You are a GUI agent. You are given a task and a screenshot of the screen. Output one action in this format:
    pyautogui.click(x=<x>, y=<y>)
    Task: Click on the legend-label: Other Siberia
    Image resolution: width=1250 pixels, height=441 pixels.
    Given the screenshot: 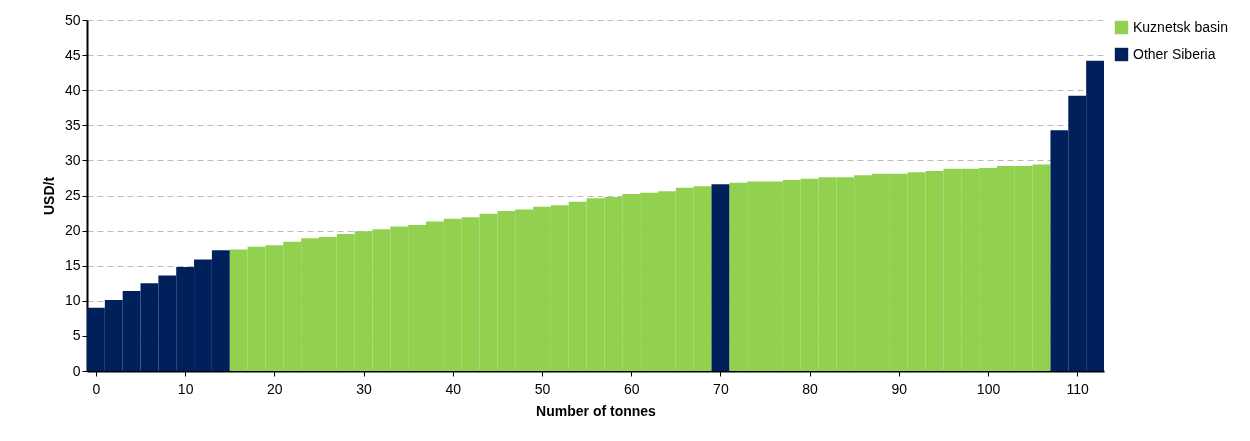 What is the action you would take?
    pyautogui.click(x=1174, y=53)
    